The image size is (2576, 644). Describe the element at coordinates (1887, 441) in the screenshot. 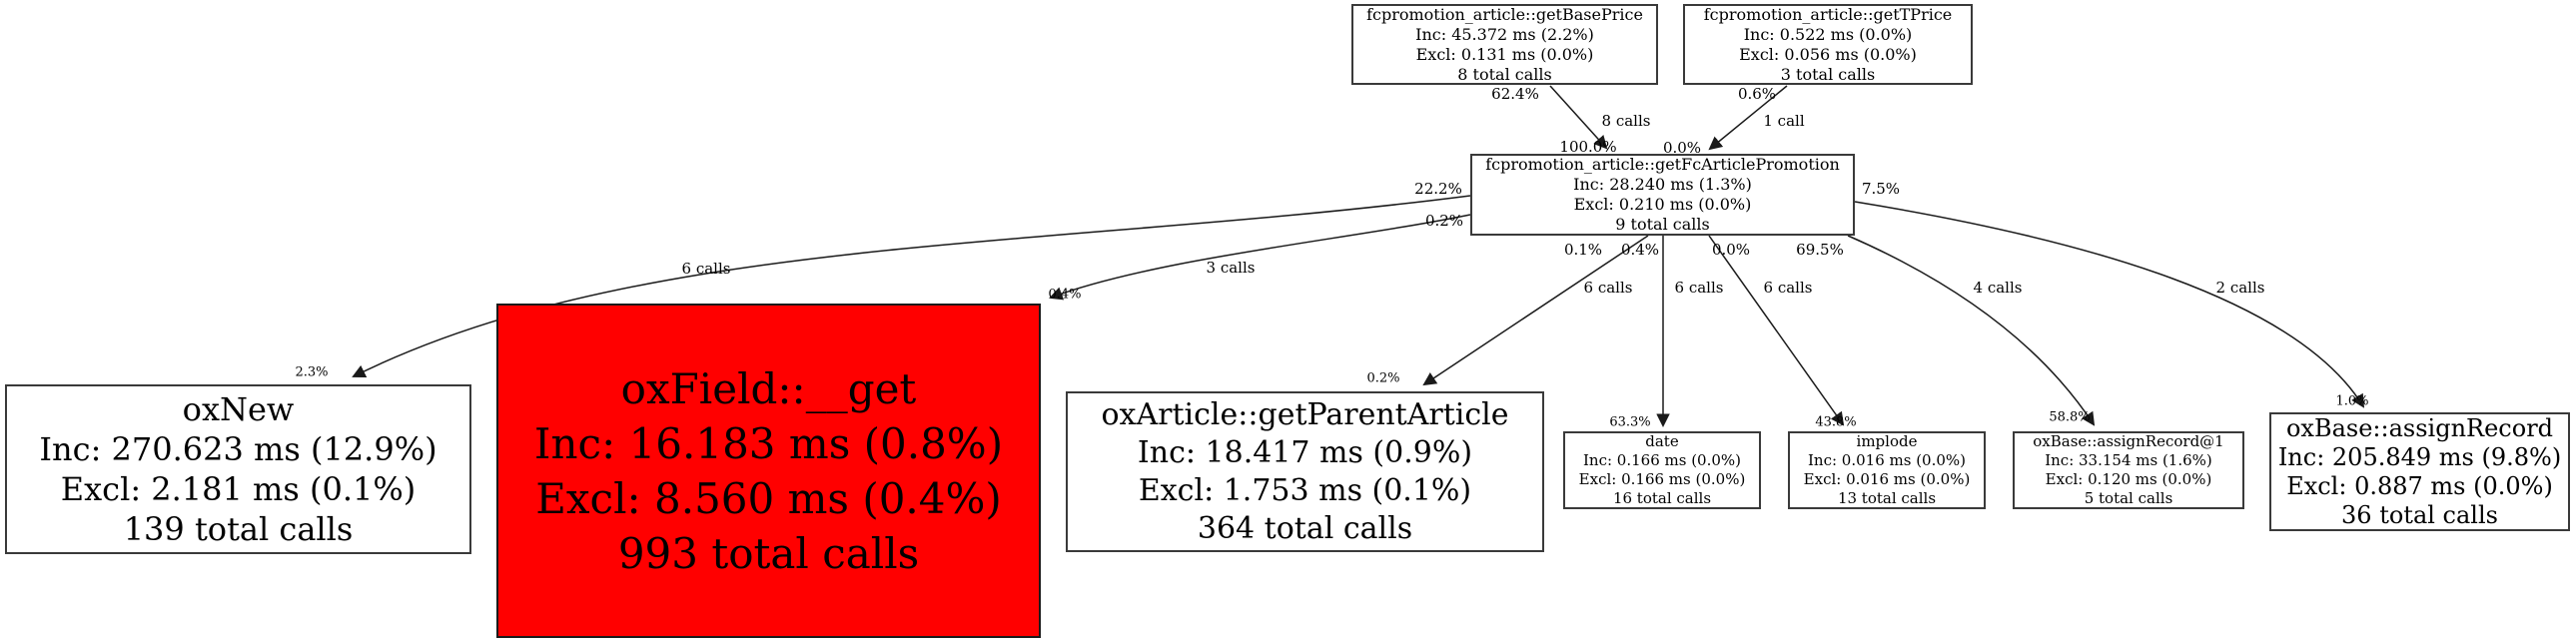

I see `node-title: implode` at that location.